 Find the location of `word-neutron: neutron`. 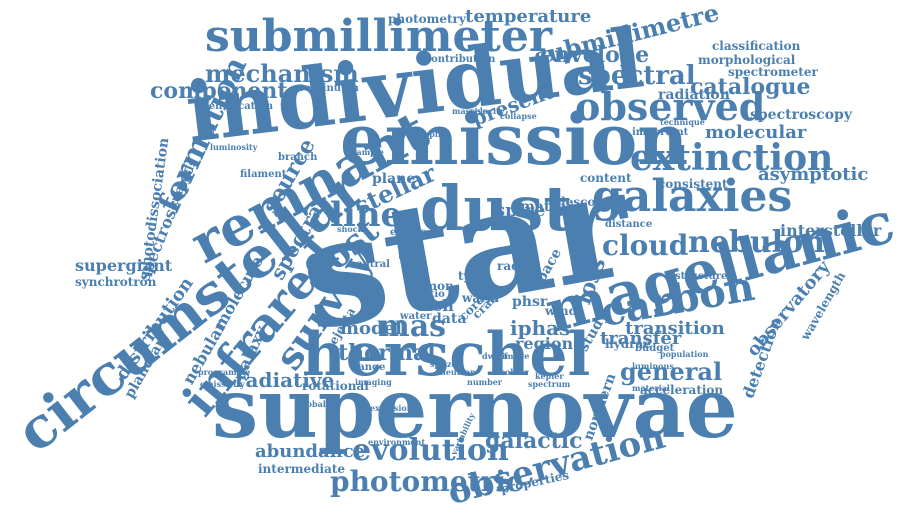

word-neutron: neutron is located at coordinates (458, 372).